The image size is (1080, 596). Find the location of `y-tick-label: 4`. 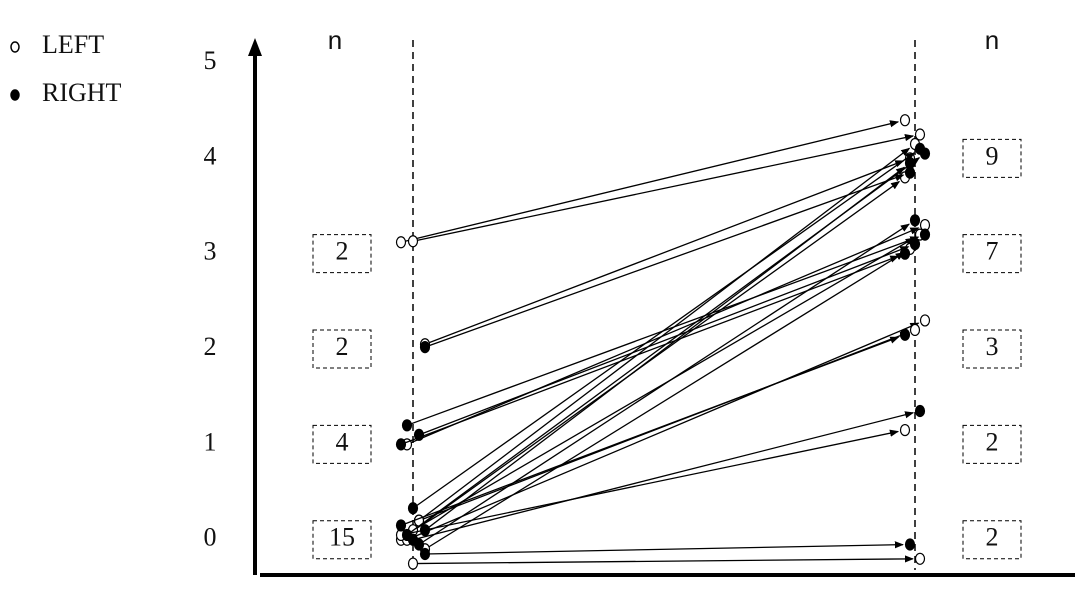

y-tick-label: 4 is located at coordinates (210, 155).